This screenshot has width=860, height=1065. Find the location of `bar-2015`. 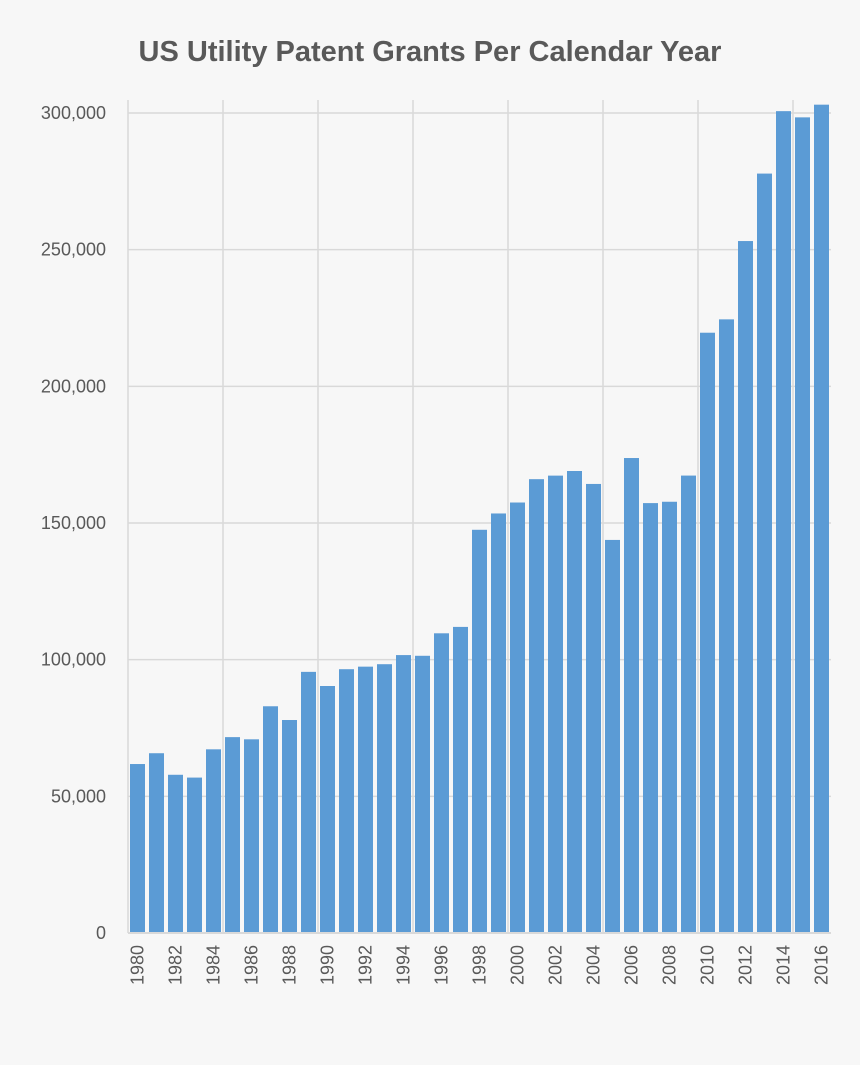

bar-2015 is located at coordinates (802, 525).